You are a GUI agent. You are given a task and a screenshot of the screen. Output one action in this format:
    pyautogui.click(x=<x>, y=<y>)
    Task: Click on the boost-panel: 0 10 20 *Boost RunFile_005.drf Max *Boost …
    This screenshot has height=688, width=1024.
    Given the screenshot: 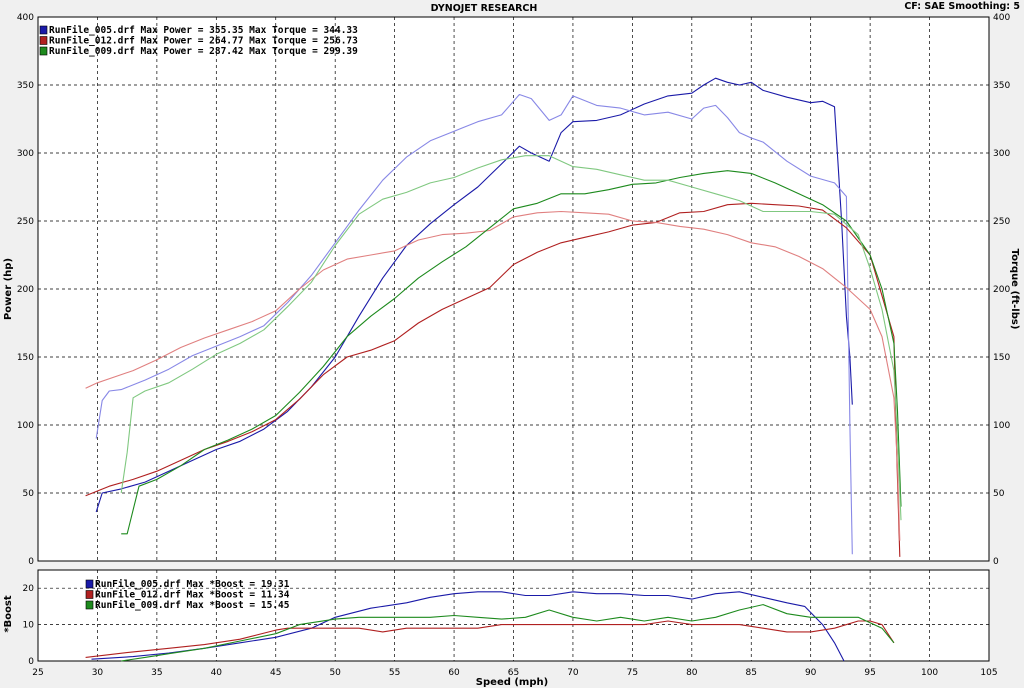 What is the action you would take?
    pyautogui.click(x=496, y=618)
    